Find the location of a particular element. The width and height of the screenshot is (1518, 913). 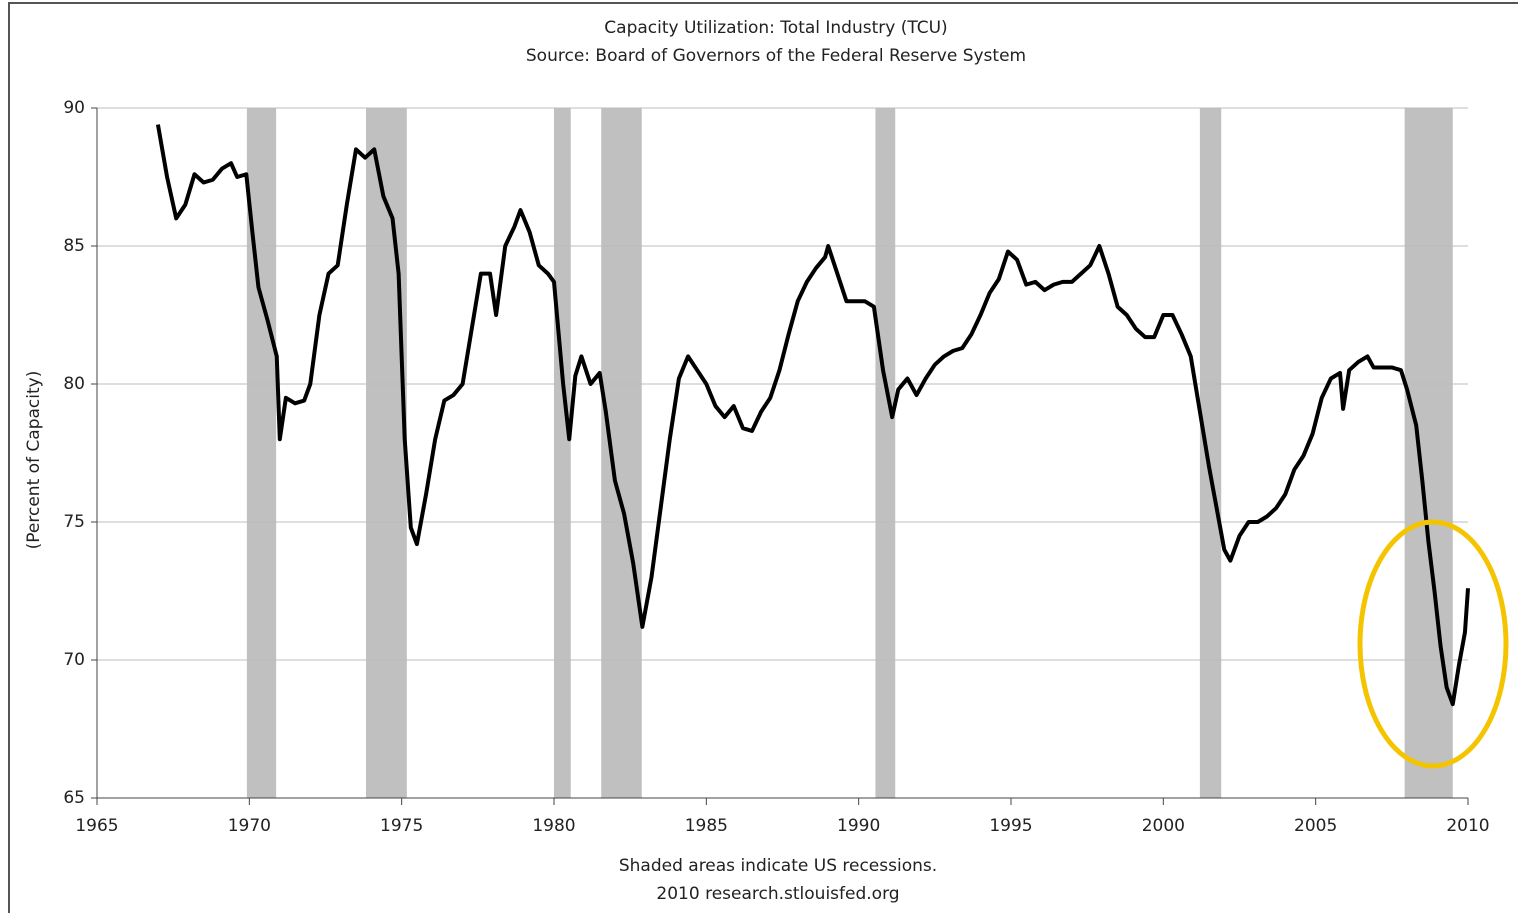

footer-note: Shaded areas indicate US recessions. is located at coordinates (778, 866).